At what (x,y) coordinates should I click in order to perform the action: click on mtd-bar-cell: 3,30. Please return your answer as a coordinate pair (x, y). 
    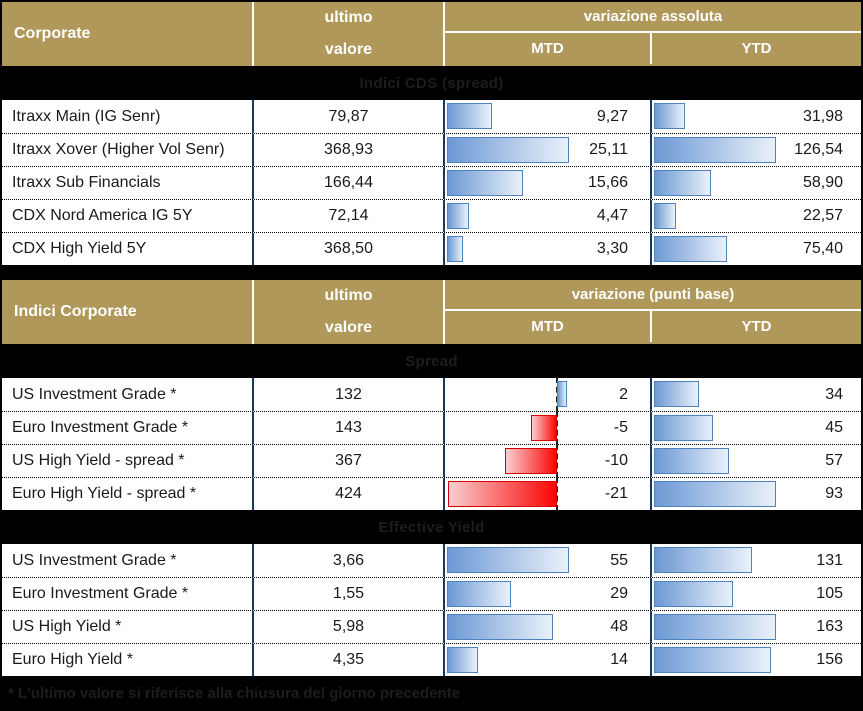
    Looking at the image, I should click on (546, 249).